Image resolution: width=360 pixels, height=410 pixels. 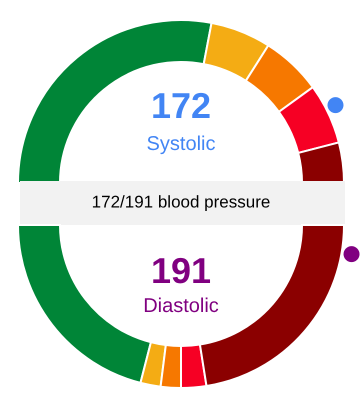 What do you see at coordinates (181, 144) in the screenshot?
I see `text: Systolic` at bounding box center [181, 144].